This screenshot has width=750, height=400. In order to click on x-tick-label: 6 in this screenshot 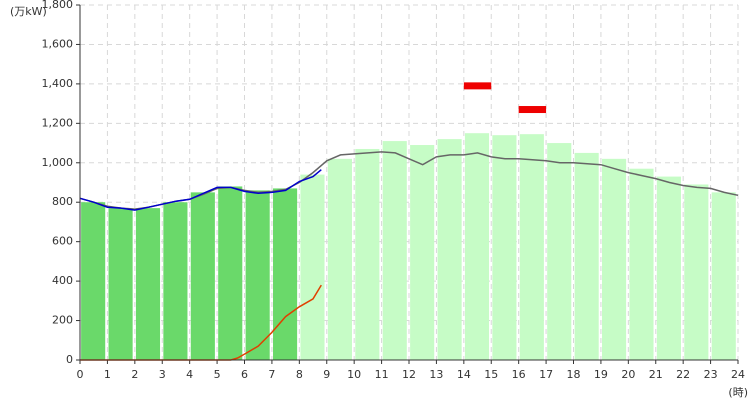, I will do `click(244, 374)`.